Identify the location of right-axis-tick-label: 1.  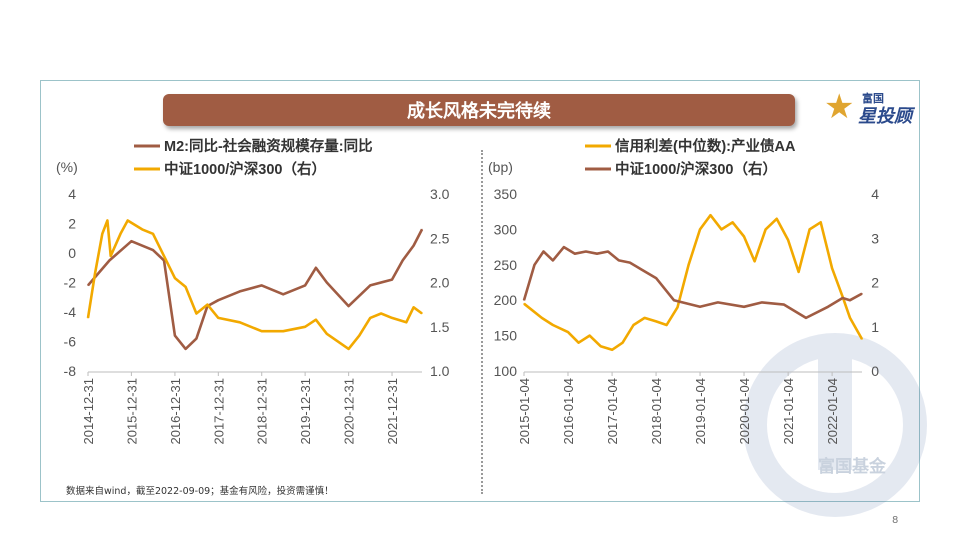
(875, 327).